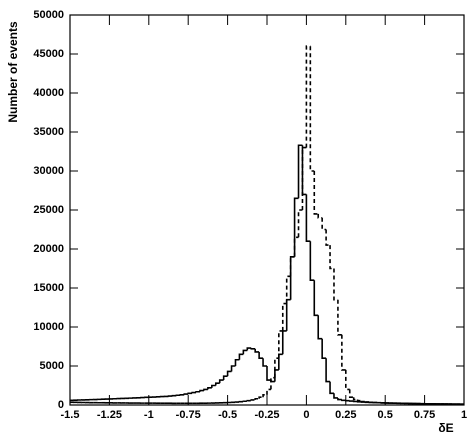 This screenshot has height=447, width=474. Describe the element at coordinates (424, 415) in the screenshot. I see `x-tick-label: 0.75` at that location.